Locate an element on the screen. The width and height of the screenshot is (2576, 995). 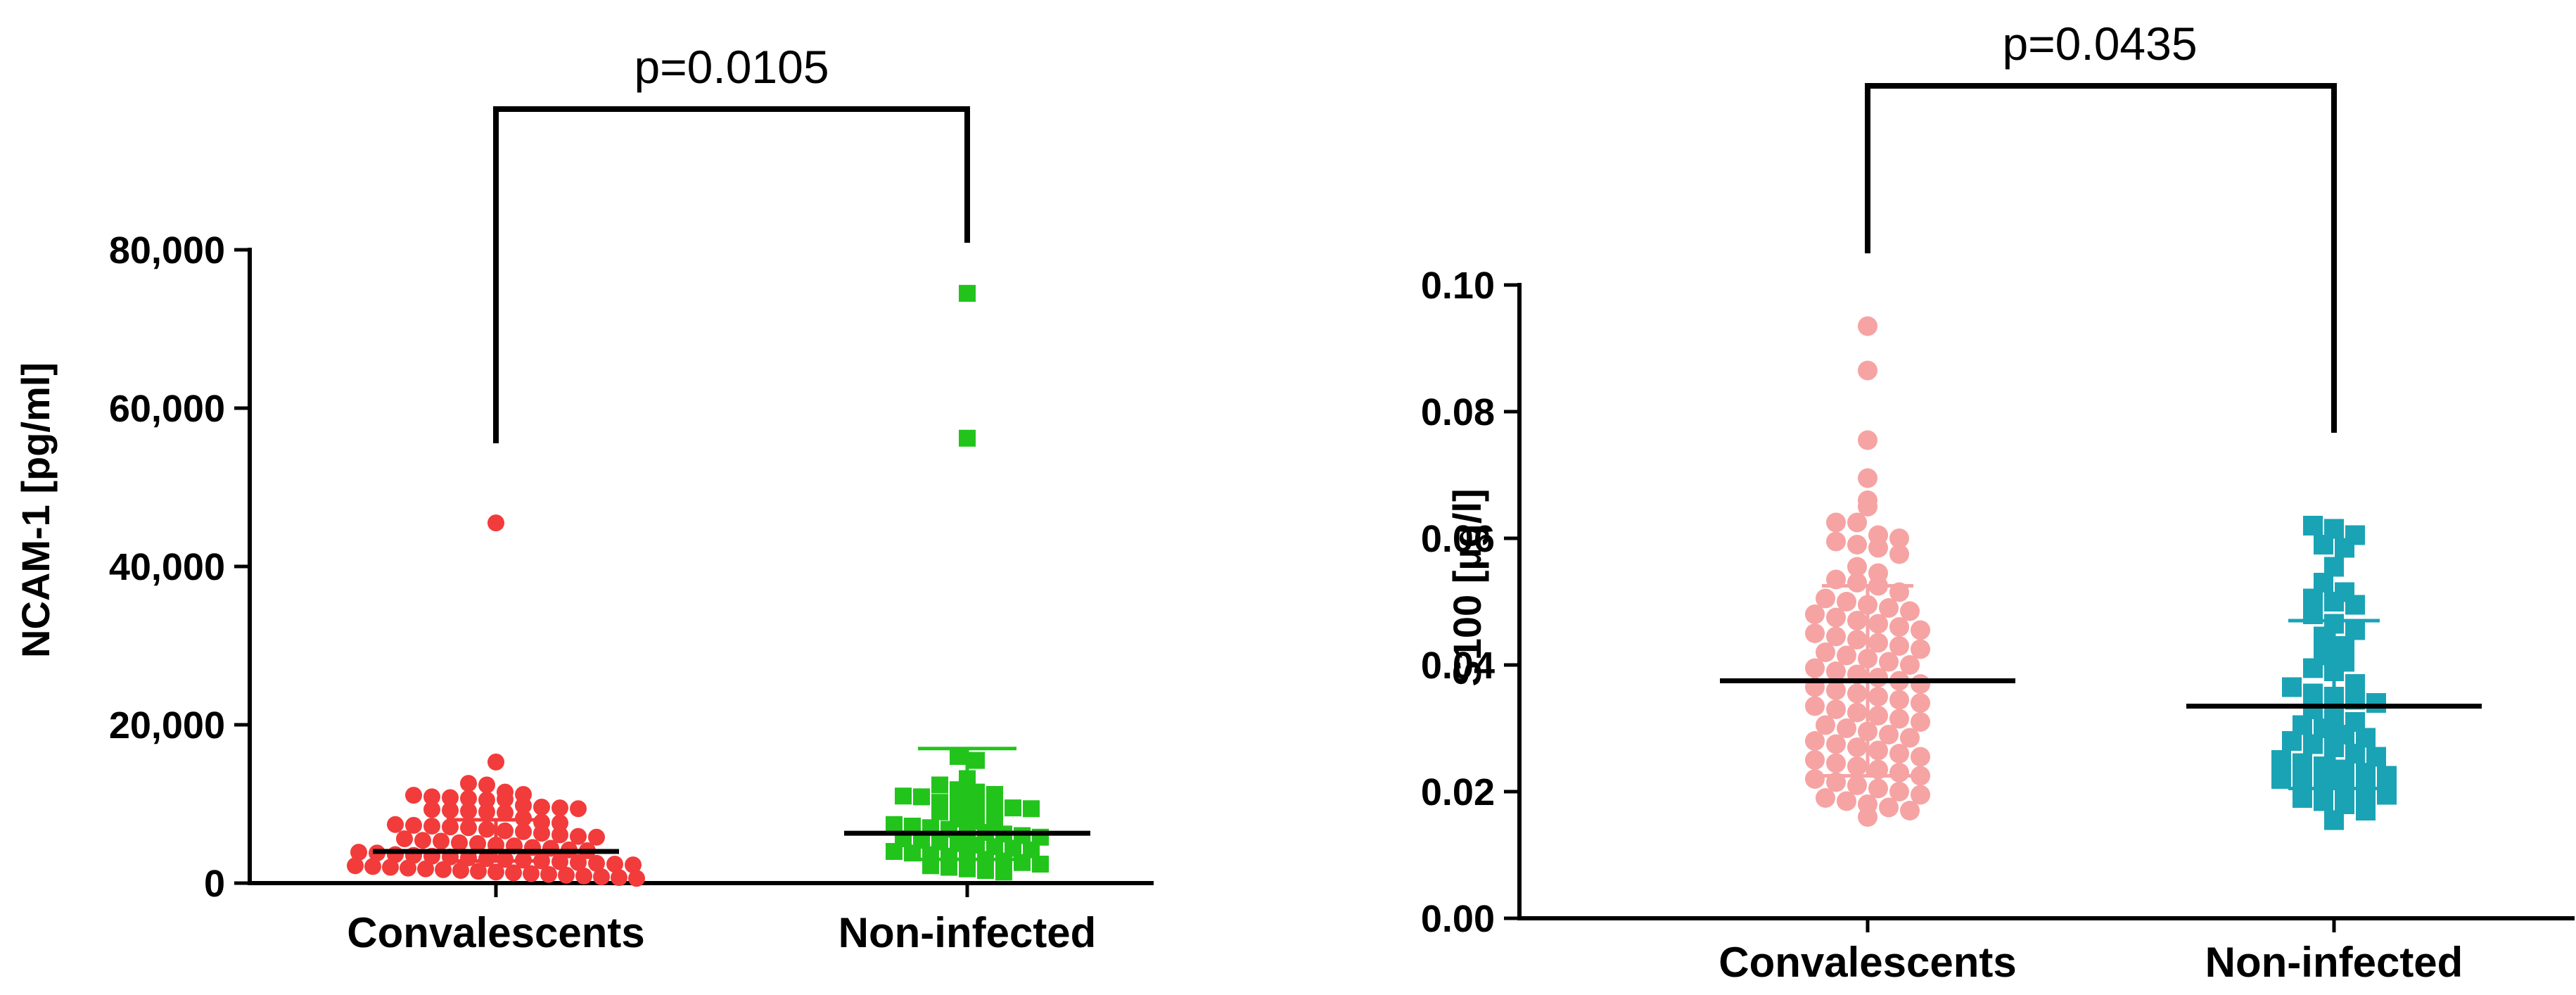
y-tick-label: 0.04 is located at coordinates (1458, 666).